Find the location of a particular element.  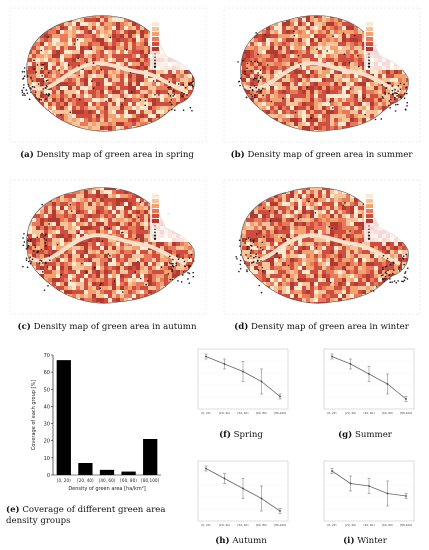

y-tick-label: 40 is located at coordinates (47, 407).